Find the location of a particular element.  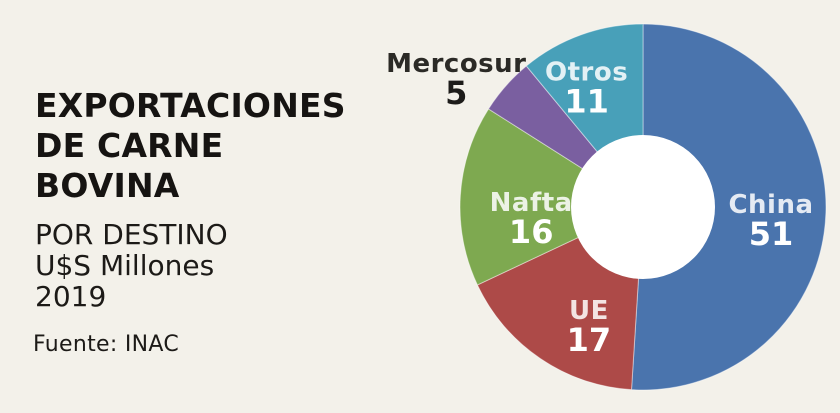

chart-title-line-1: EXPORTACIONES is located at coordinates (190, 105).